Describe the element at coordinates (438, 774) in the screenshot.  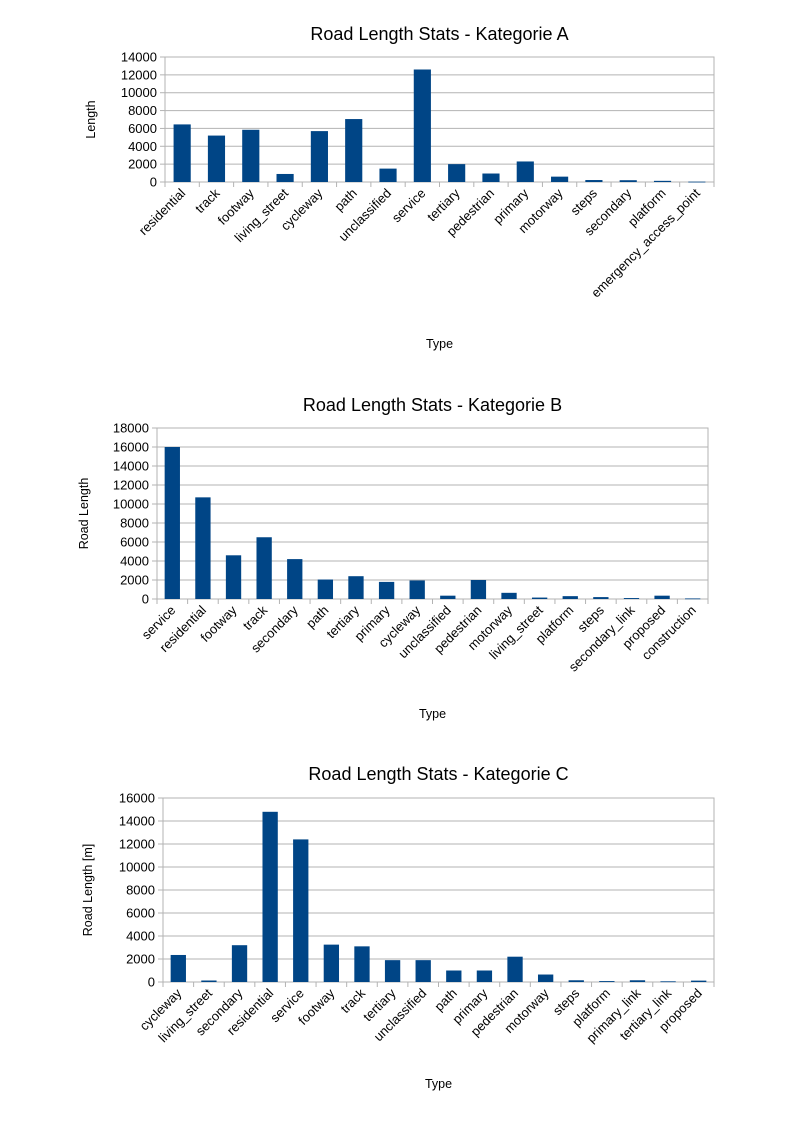
I see `chart-title: Road Length Stats - Kategorie C` at that location.